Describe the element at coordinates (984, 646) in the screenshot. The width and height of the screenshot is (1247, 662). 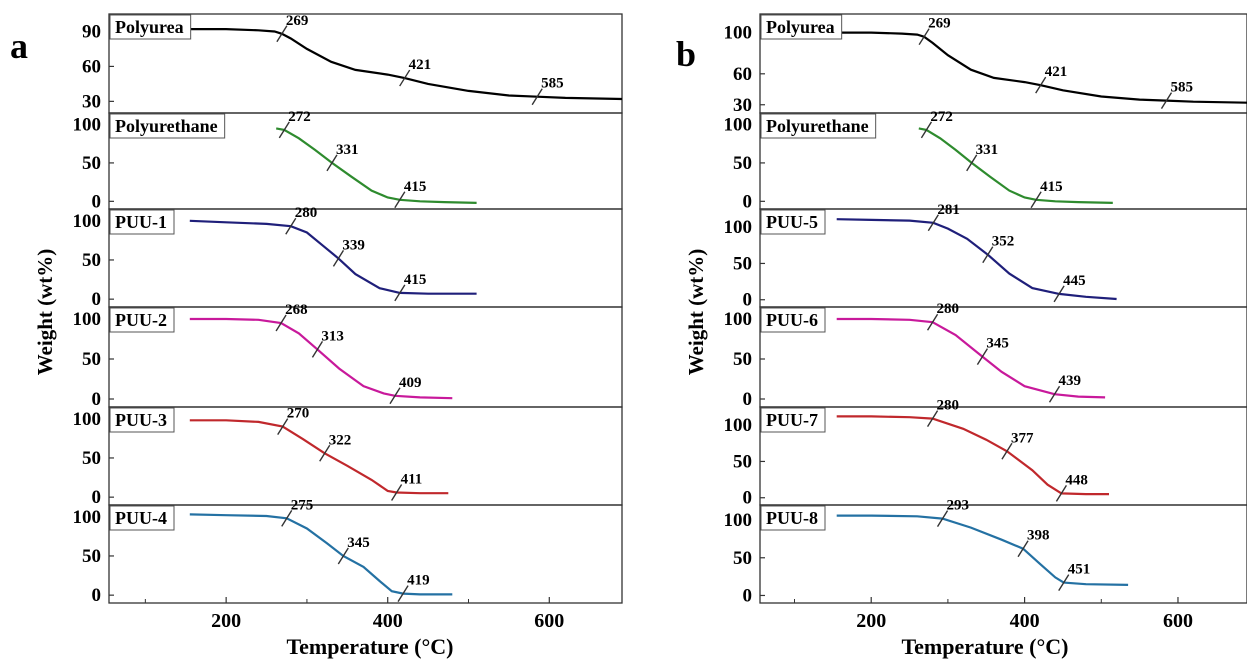
I see `x-axis-label-b: Temperature (°C)` at that location.